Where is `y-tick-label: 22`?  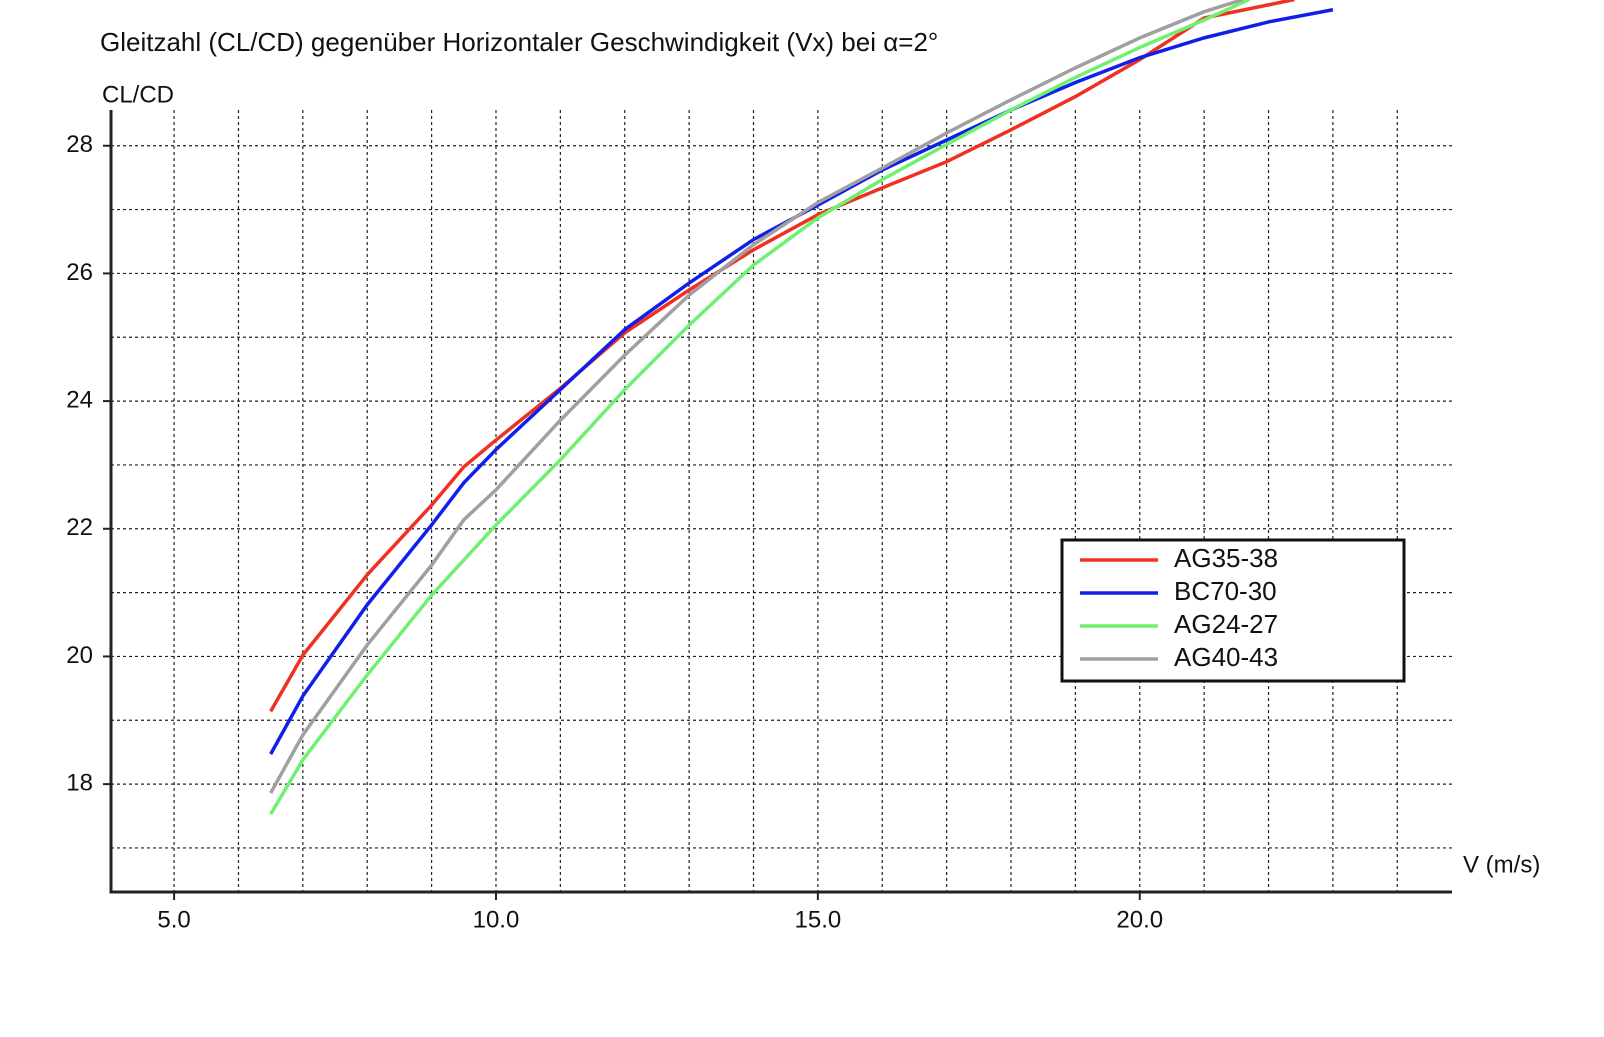
y-tick-label: 22 is located at coordinates (79, 527).